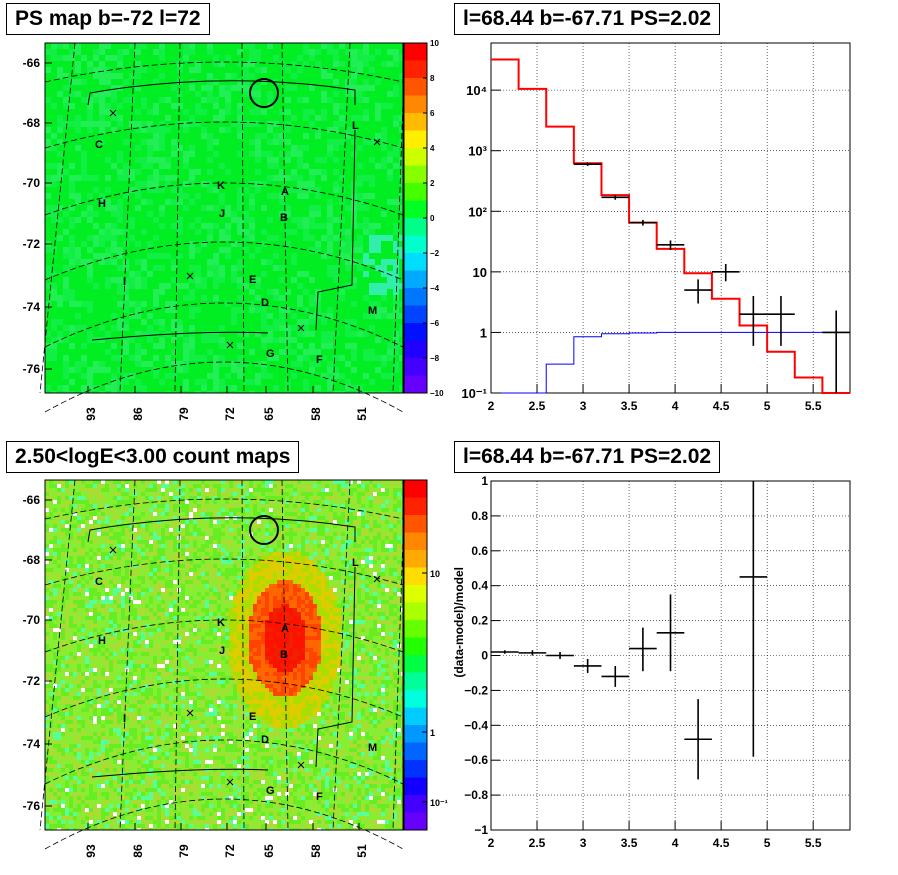 The width and height of the screenshot is (898, 875). I want to click on region-label: G, so click(270, 354).